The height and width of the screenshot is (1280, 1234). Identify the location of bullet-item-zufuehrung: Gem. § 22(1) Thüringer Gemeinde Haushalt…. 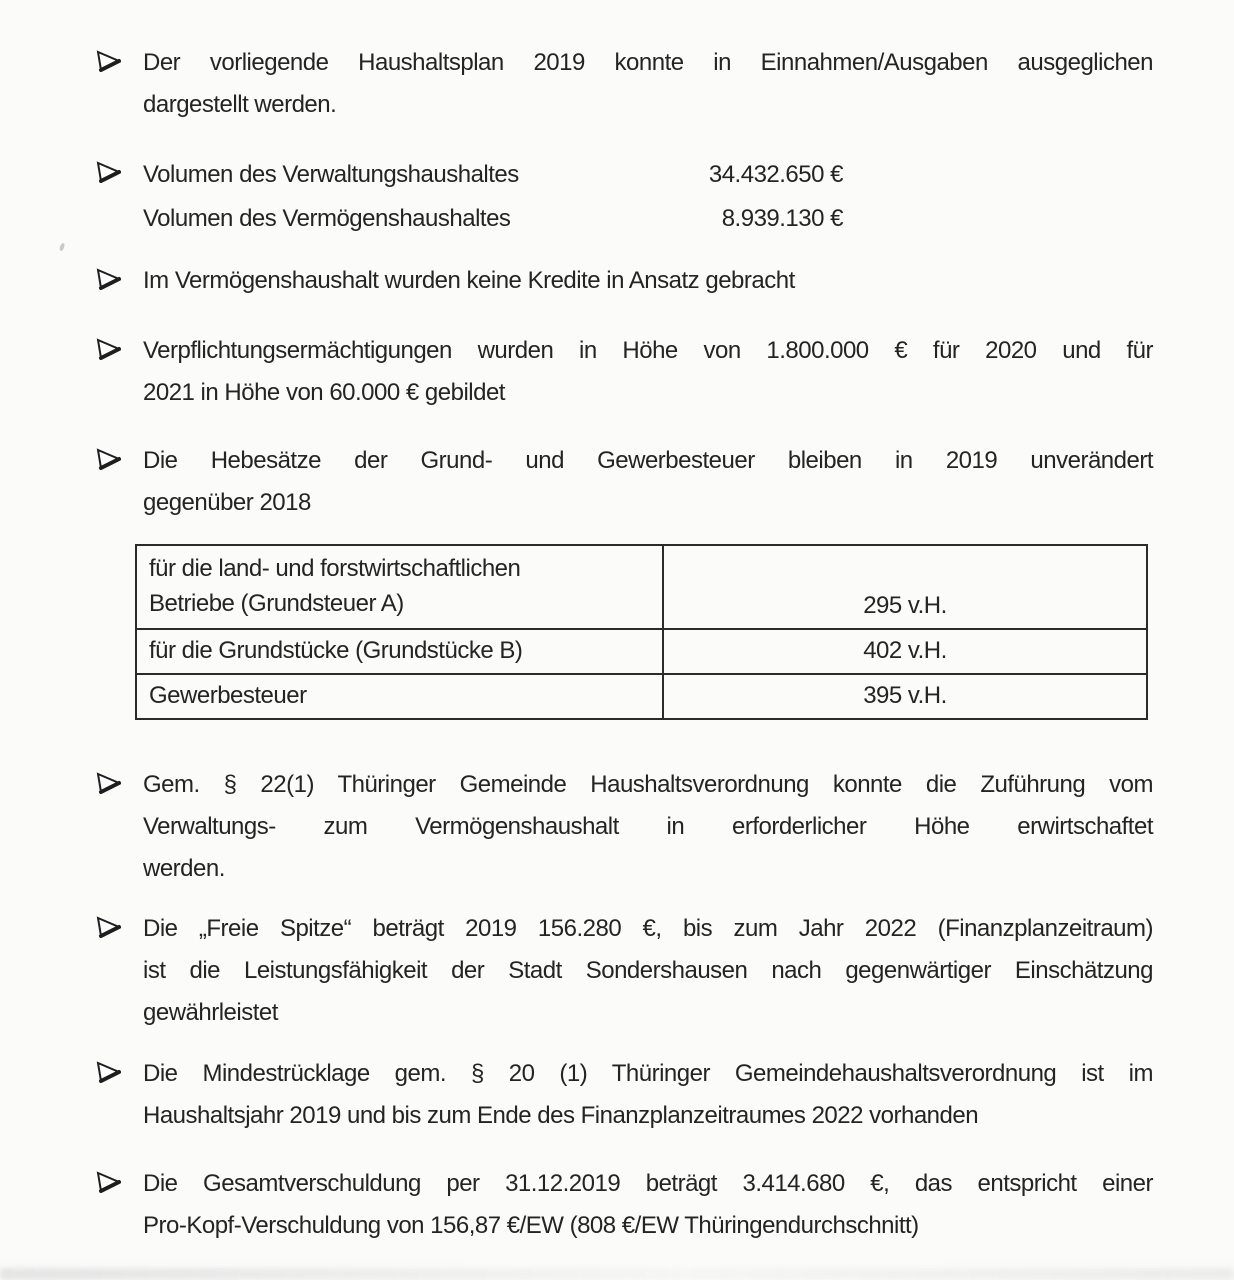
(624, 827).